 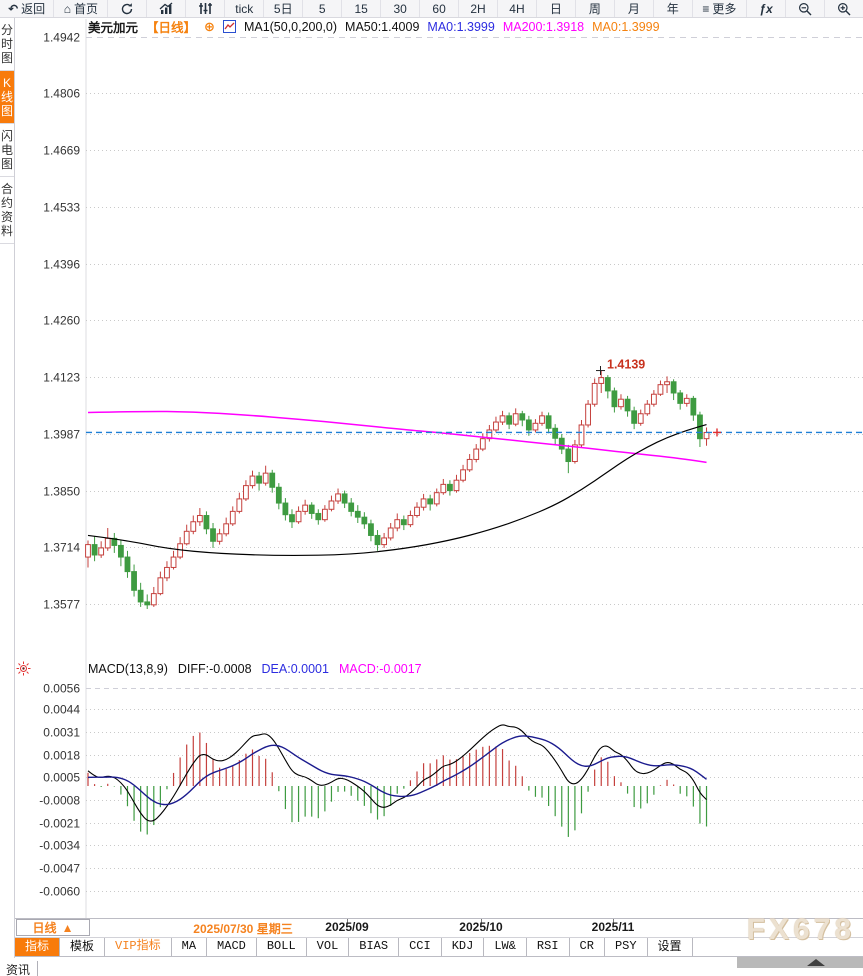 What do you see at coordinates (7, 488) in the screenshot?
I see `chart-type-sidebar: 分时图 K线图 闪电图 合约资料` at bounding box center [7, 488].